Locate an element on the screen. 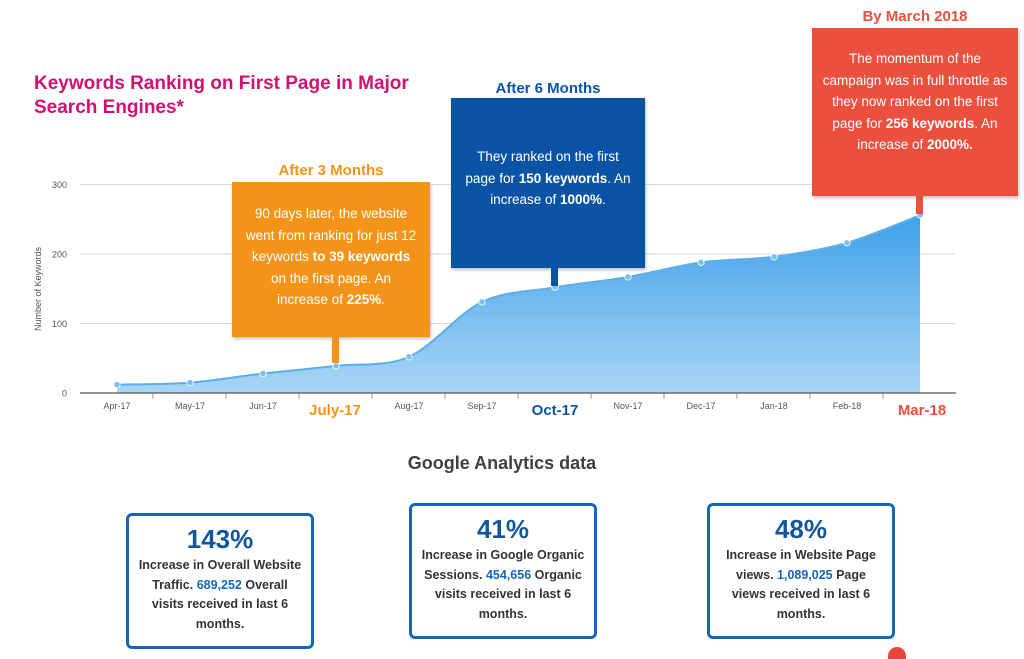 The image size is (1024, 659). x-tick-label: Jun-17 is located at coordinates (263, 406).